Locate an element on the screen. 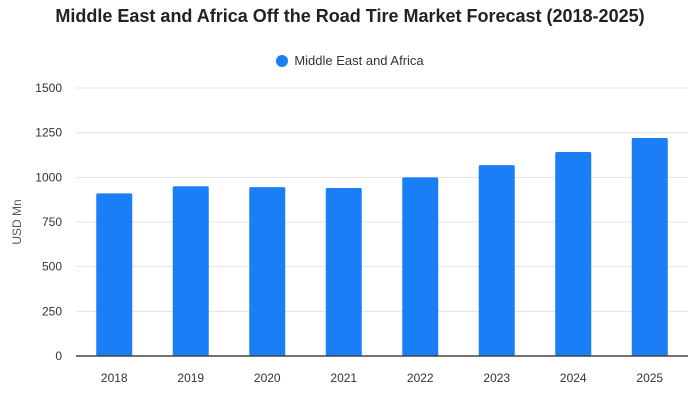 Image resolution: width=700 pixels, height=400 pixels. bar-2024 is located at coordinates (573, 253).